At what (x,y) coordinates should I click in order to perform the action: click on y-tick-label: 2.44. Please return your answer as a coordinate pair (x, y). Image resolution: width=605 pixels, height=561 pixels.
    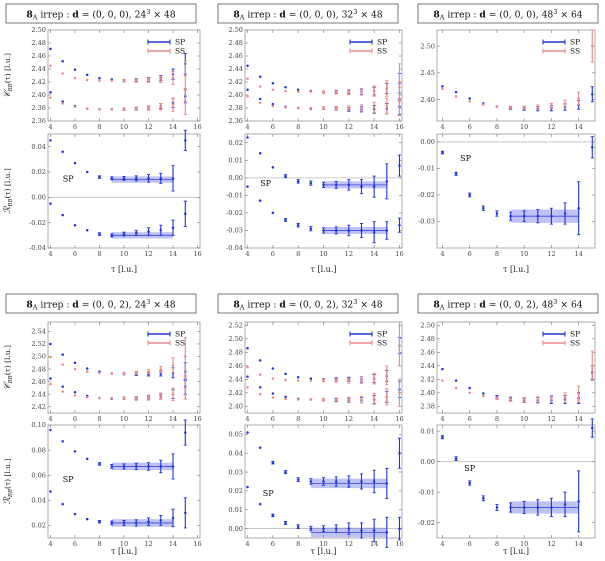
    Looking at the image, I should click on (38, 69).